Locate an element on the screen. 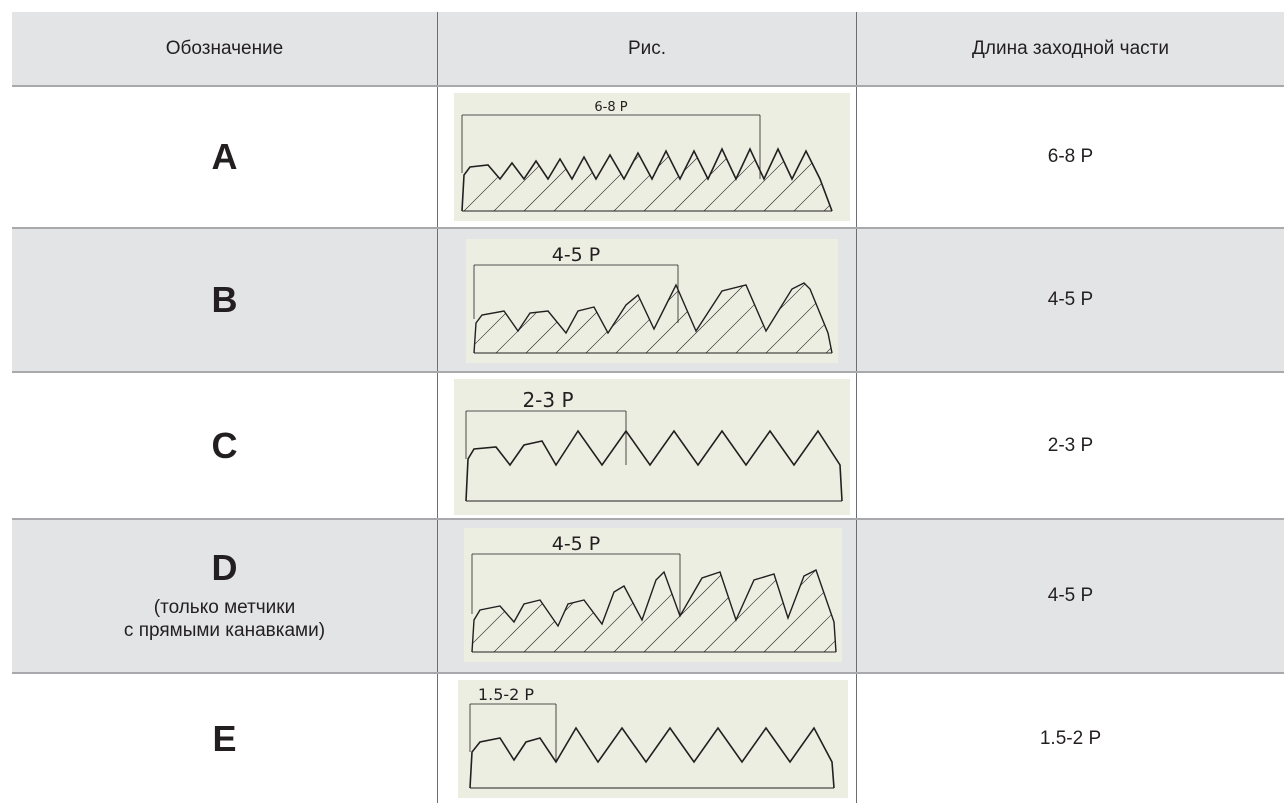 Image resolution: width=1284 pixels, height=803 pixels. designation-note: (только метчики с прямыми канавками) is located at coordinates (224, 619).